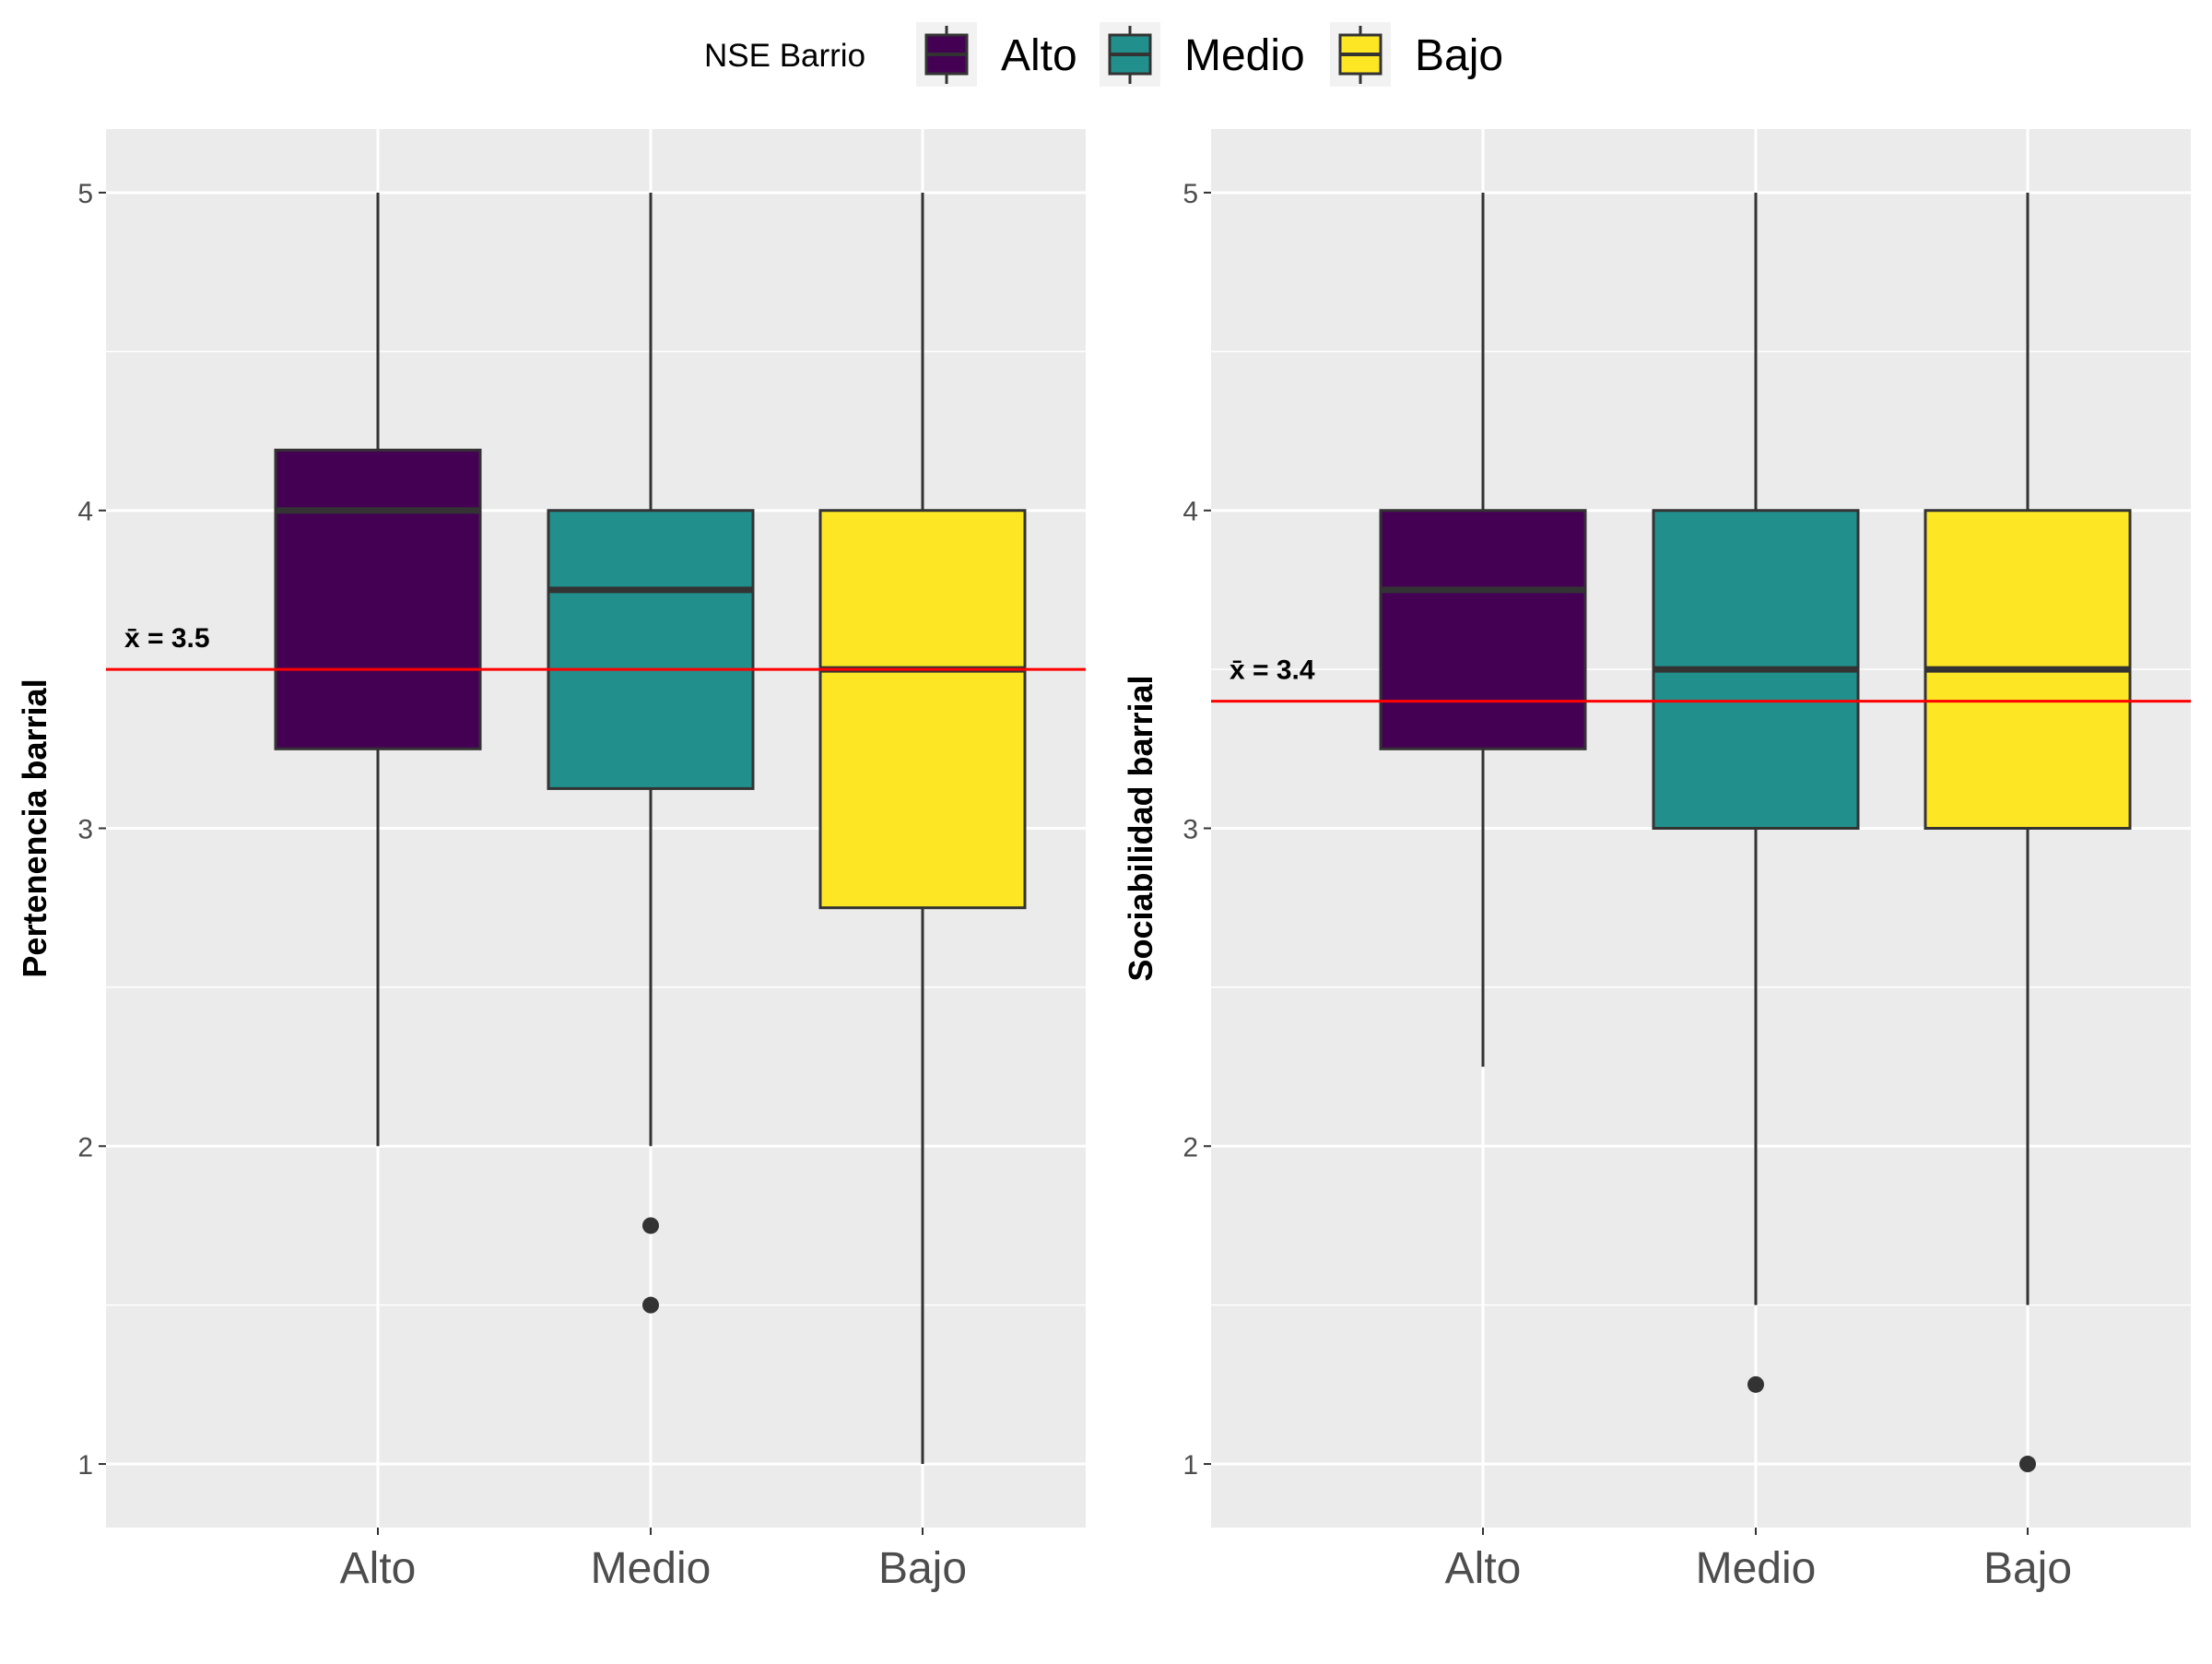 The image size is (2212, 1664). I want to click on mean-label: x̄ = 3.5, so click(167, 638).